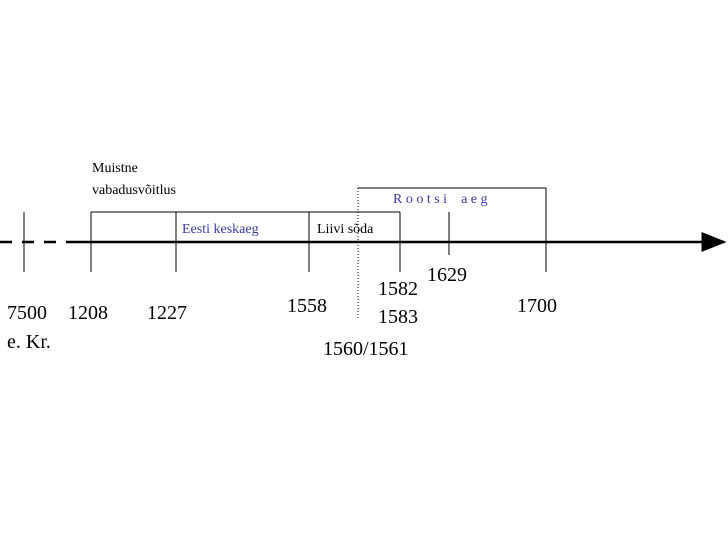  I want to click on period-label: Eesti keskaeg, so click(220, 229).